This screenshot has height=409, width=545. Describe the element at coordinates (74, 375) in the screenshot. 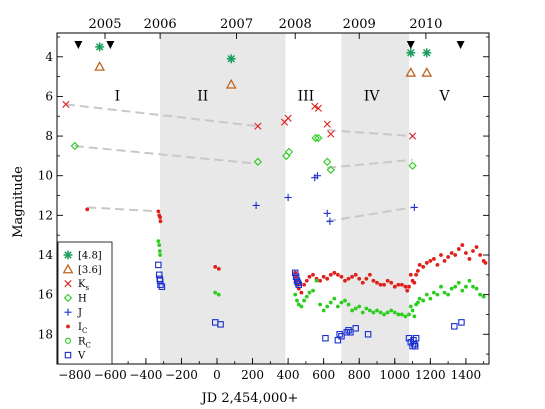

I see `x-tick-label-0: −800` at that location.